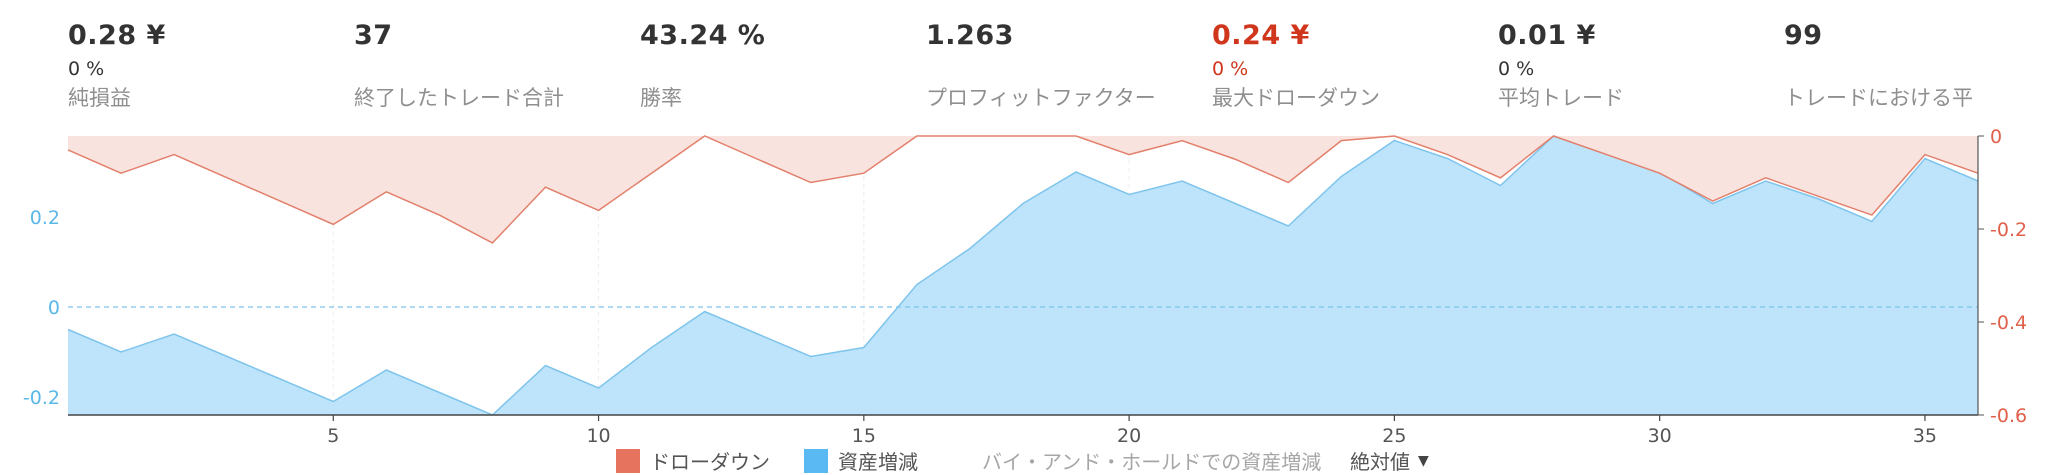  I want to click on dropdown-label: 絶対値, so click(1380, 462).